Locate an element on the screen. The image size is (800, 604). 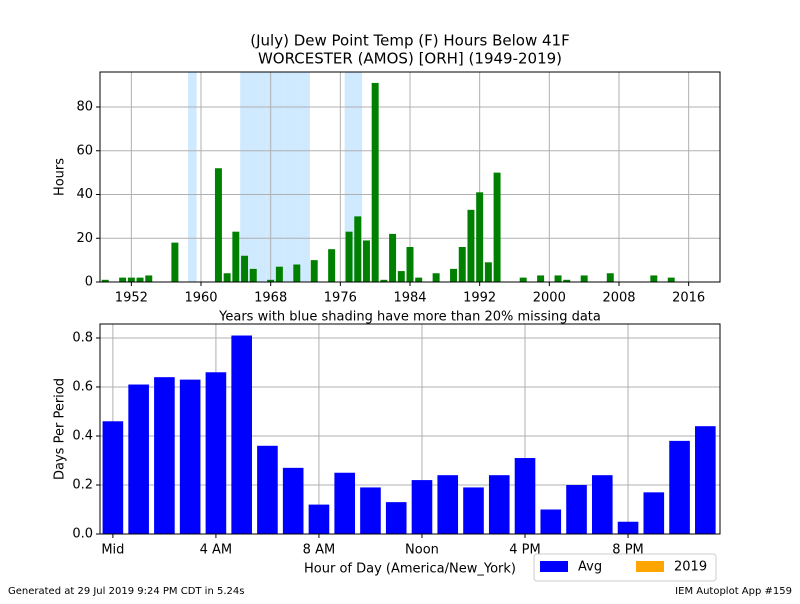
y-axis-label: Hours is located at coordinates (60, 177).